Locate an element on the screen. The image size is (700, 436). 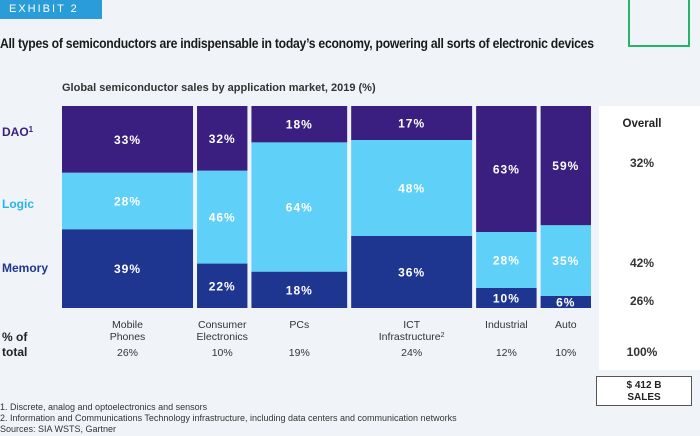
category-share-3: 24% is located at coordinates (411, 353).